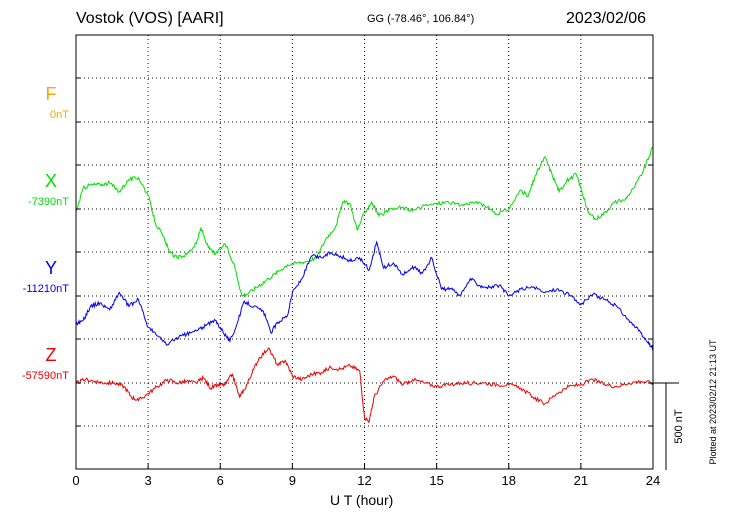 Image resolution: width=730 pixels, height=520 pixels. What do you see at coordinates (46, 289) in the screenshot?
I see `series-baseline-Y: -11210nT` at bounding box center [46, 289].